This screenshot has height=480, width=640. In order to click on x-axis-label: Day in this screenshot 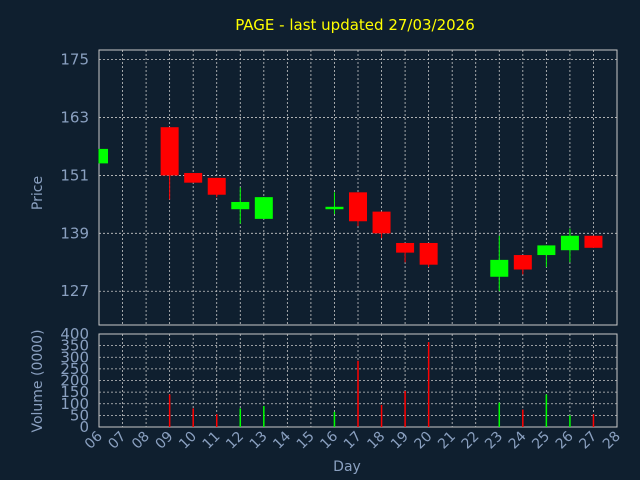, I will do `click(347, 467)`.